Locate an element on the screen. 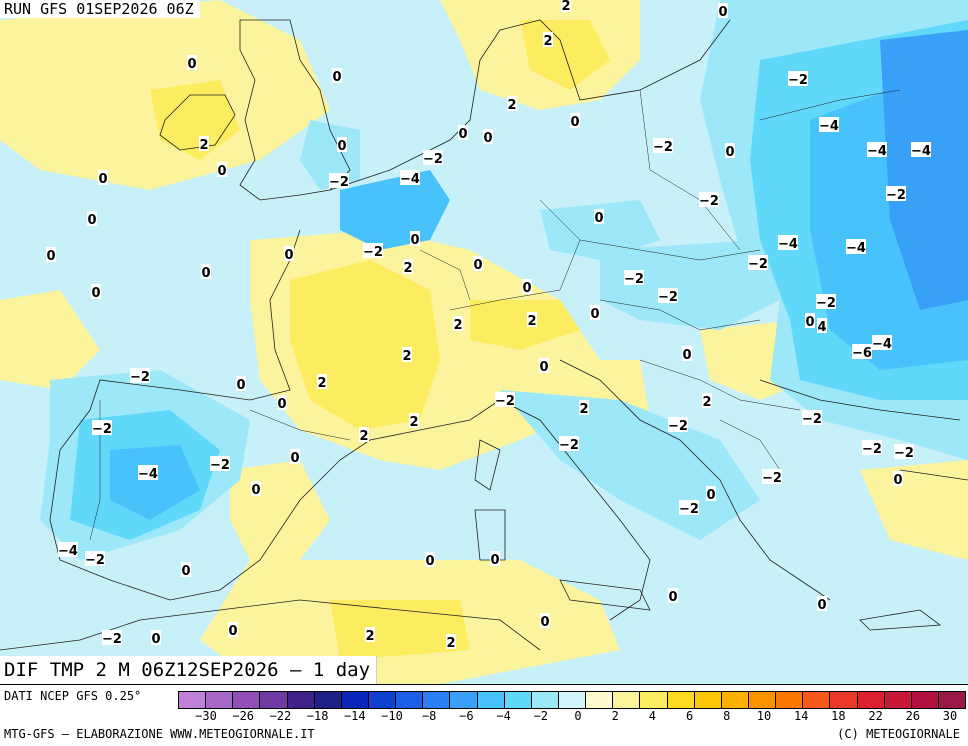 This screenshot has width=968, height=746. legend-tick-label: −10 is located at coordinates (392, 716).